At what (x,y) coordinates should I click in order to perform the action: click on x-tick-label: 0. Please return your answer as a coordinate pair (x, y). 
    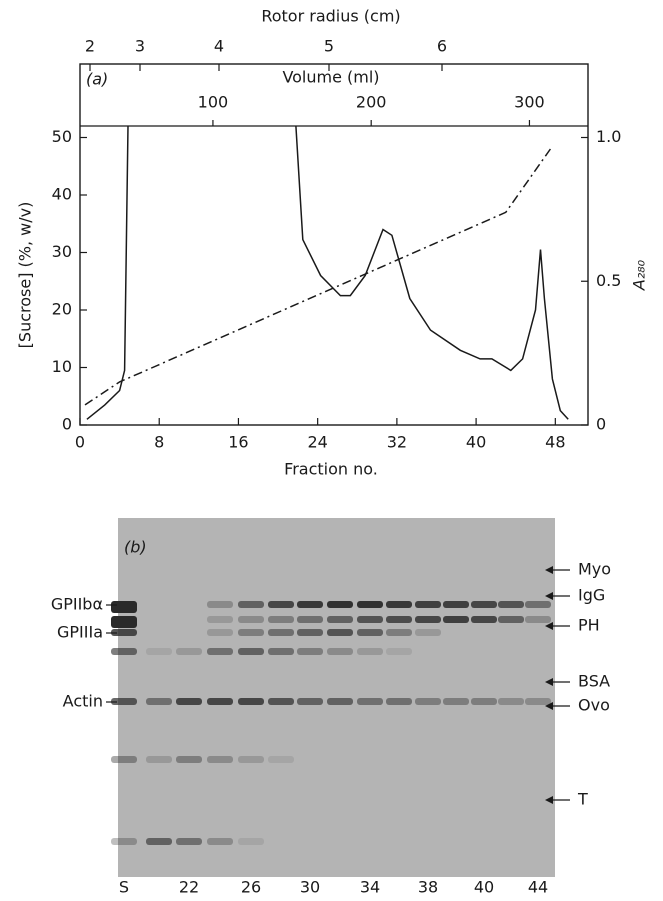
    Looking at the image, I should click on (80, 442).